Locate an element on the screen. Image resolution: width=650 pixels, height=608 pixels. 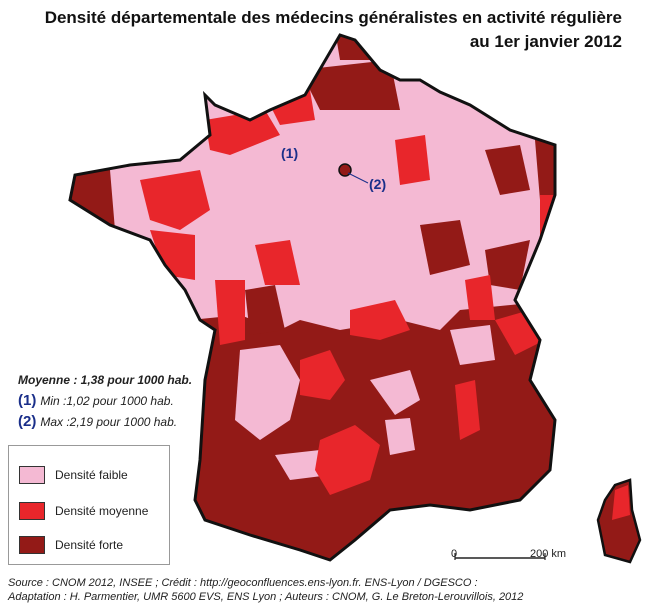
high-density-alsace is located at coordinates (507, 170).